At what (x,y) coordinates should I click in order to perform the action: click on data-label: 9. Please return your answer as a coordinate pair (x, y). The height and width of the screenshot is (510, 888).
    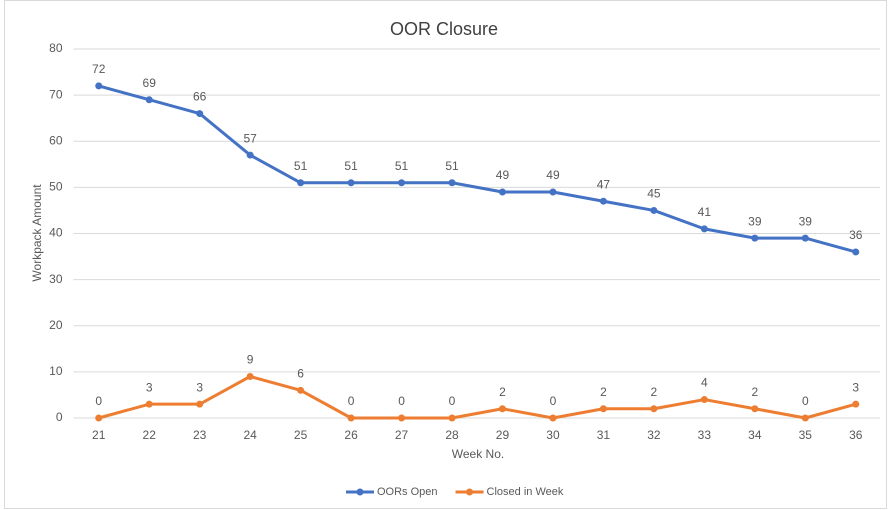
    Looking at the image, I should click on (250, 360).